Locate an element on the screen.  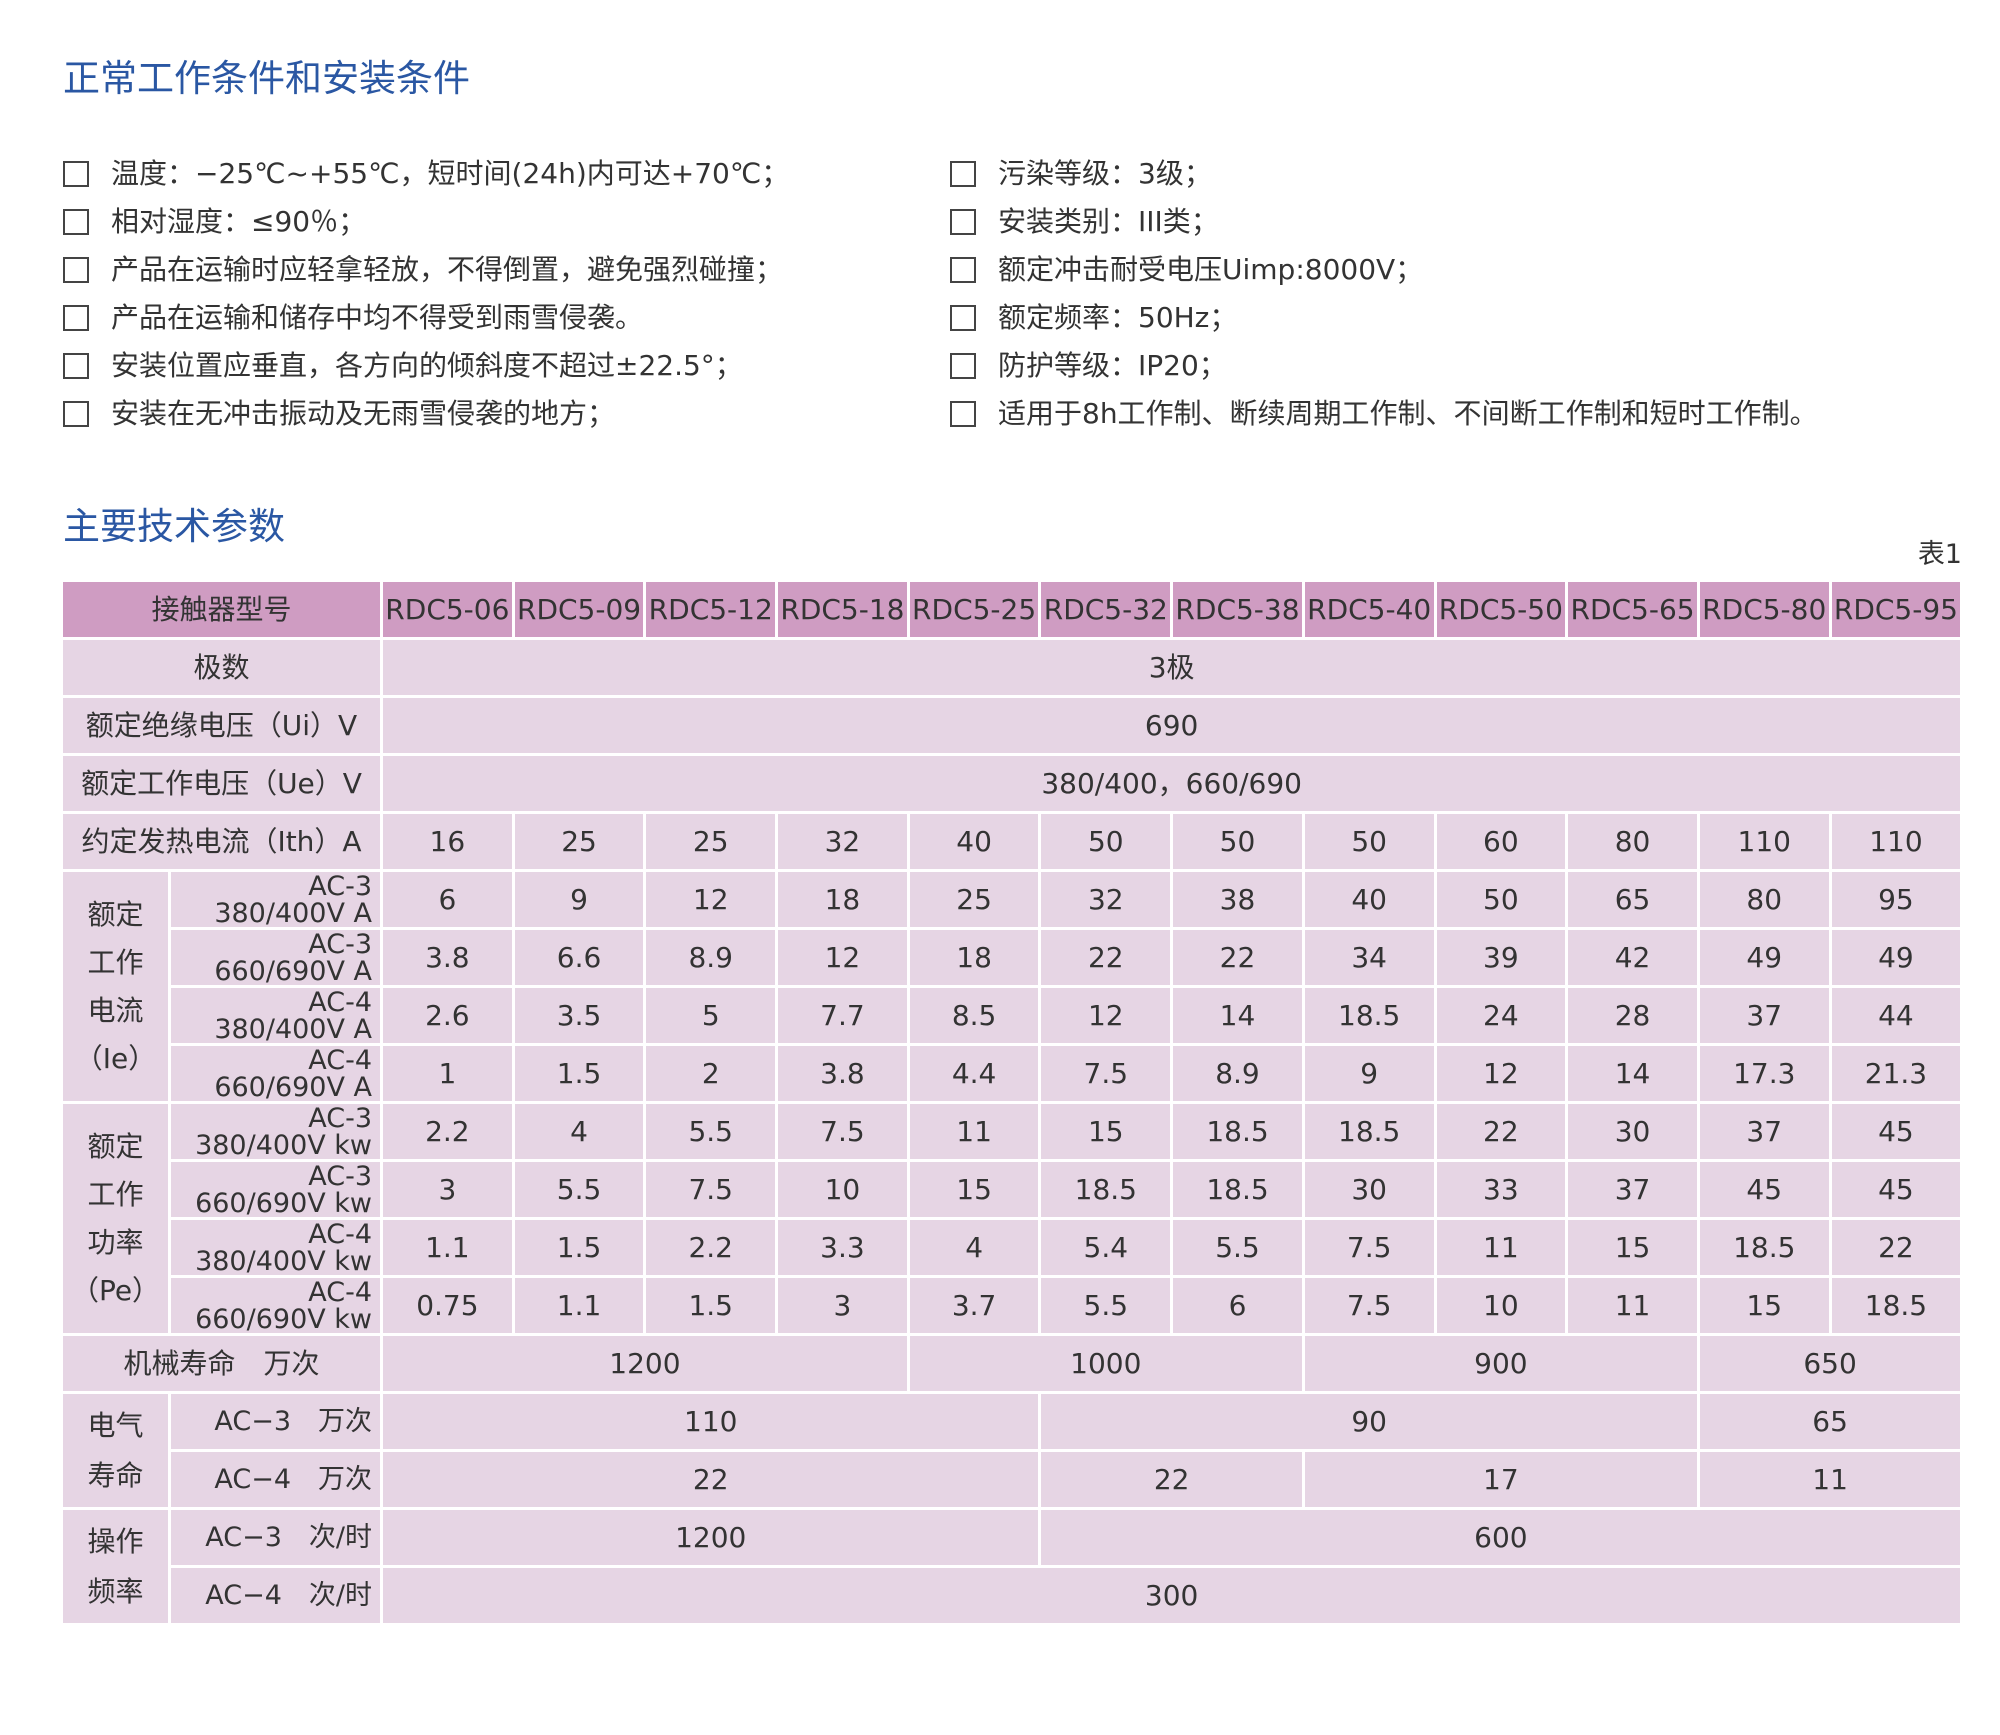
condition-text: 产品在运输和储存中均不得受到雨雪侵袭。 is located at coordinates (377, 317).